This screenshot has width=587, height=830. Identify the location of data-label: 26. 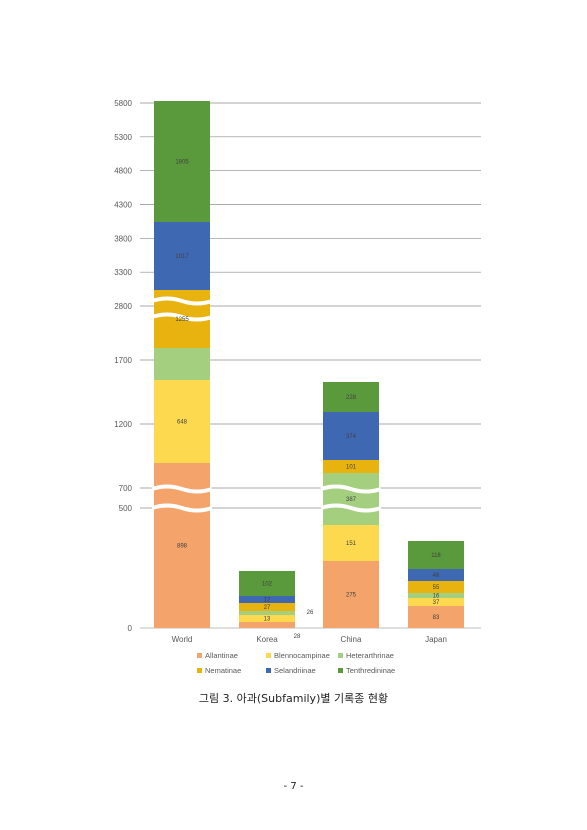
(310, 613).